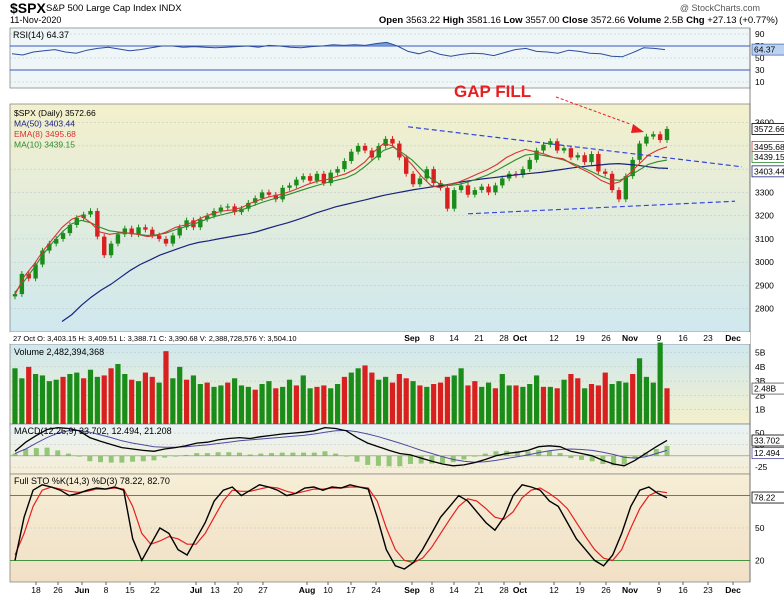  Describe the element at coordinates (36, 590) in the screenshot. I see `bottom-xaxis-label: 18` at that location.